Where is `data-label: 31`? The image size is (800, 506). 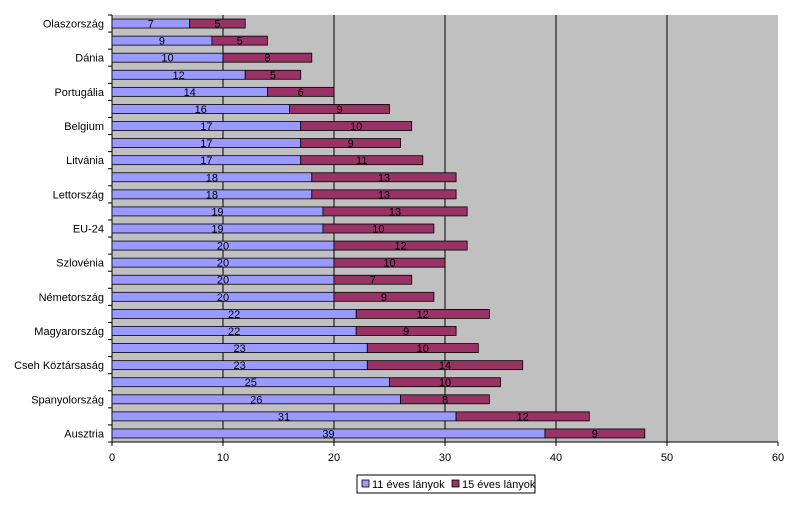
data-label: 31 is located at coordinates (284, 417).